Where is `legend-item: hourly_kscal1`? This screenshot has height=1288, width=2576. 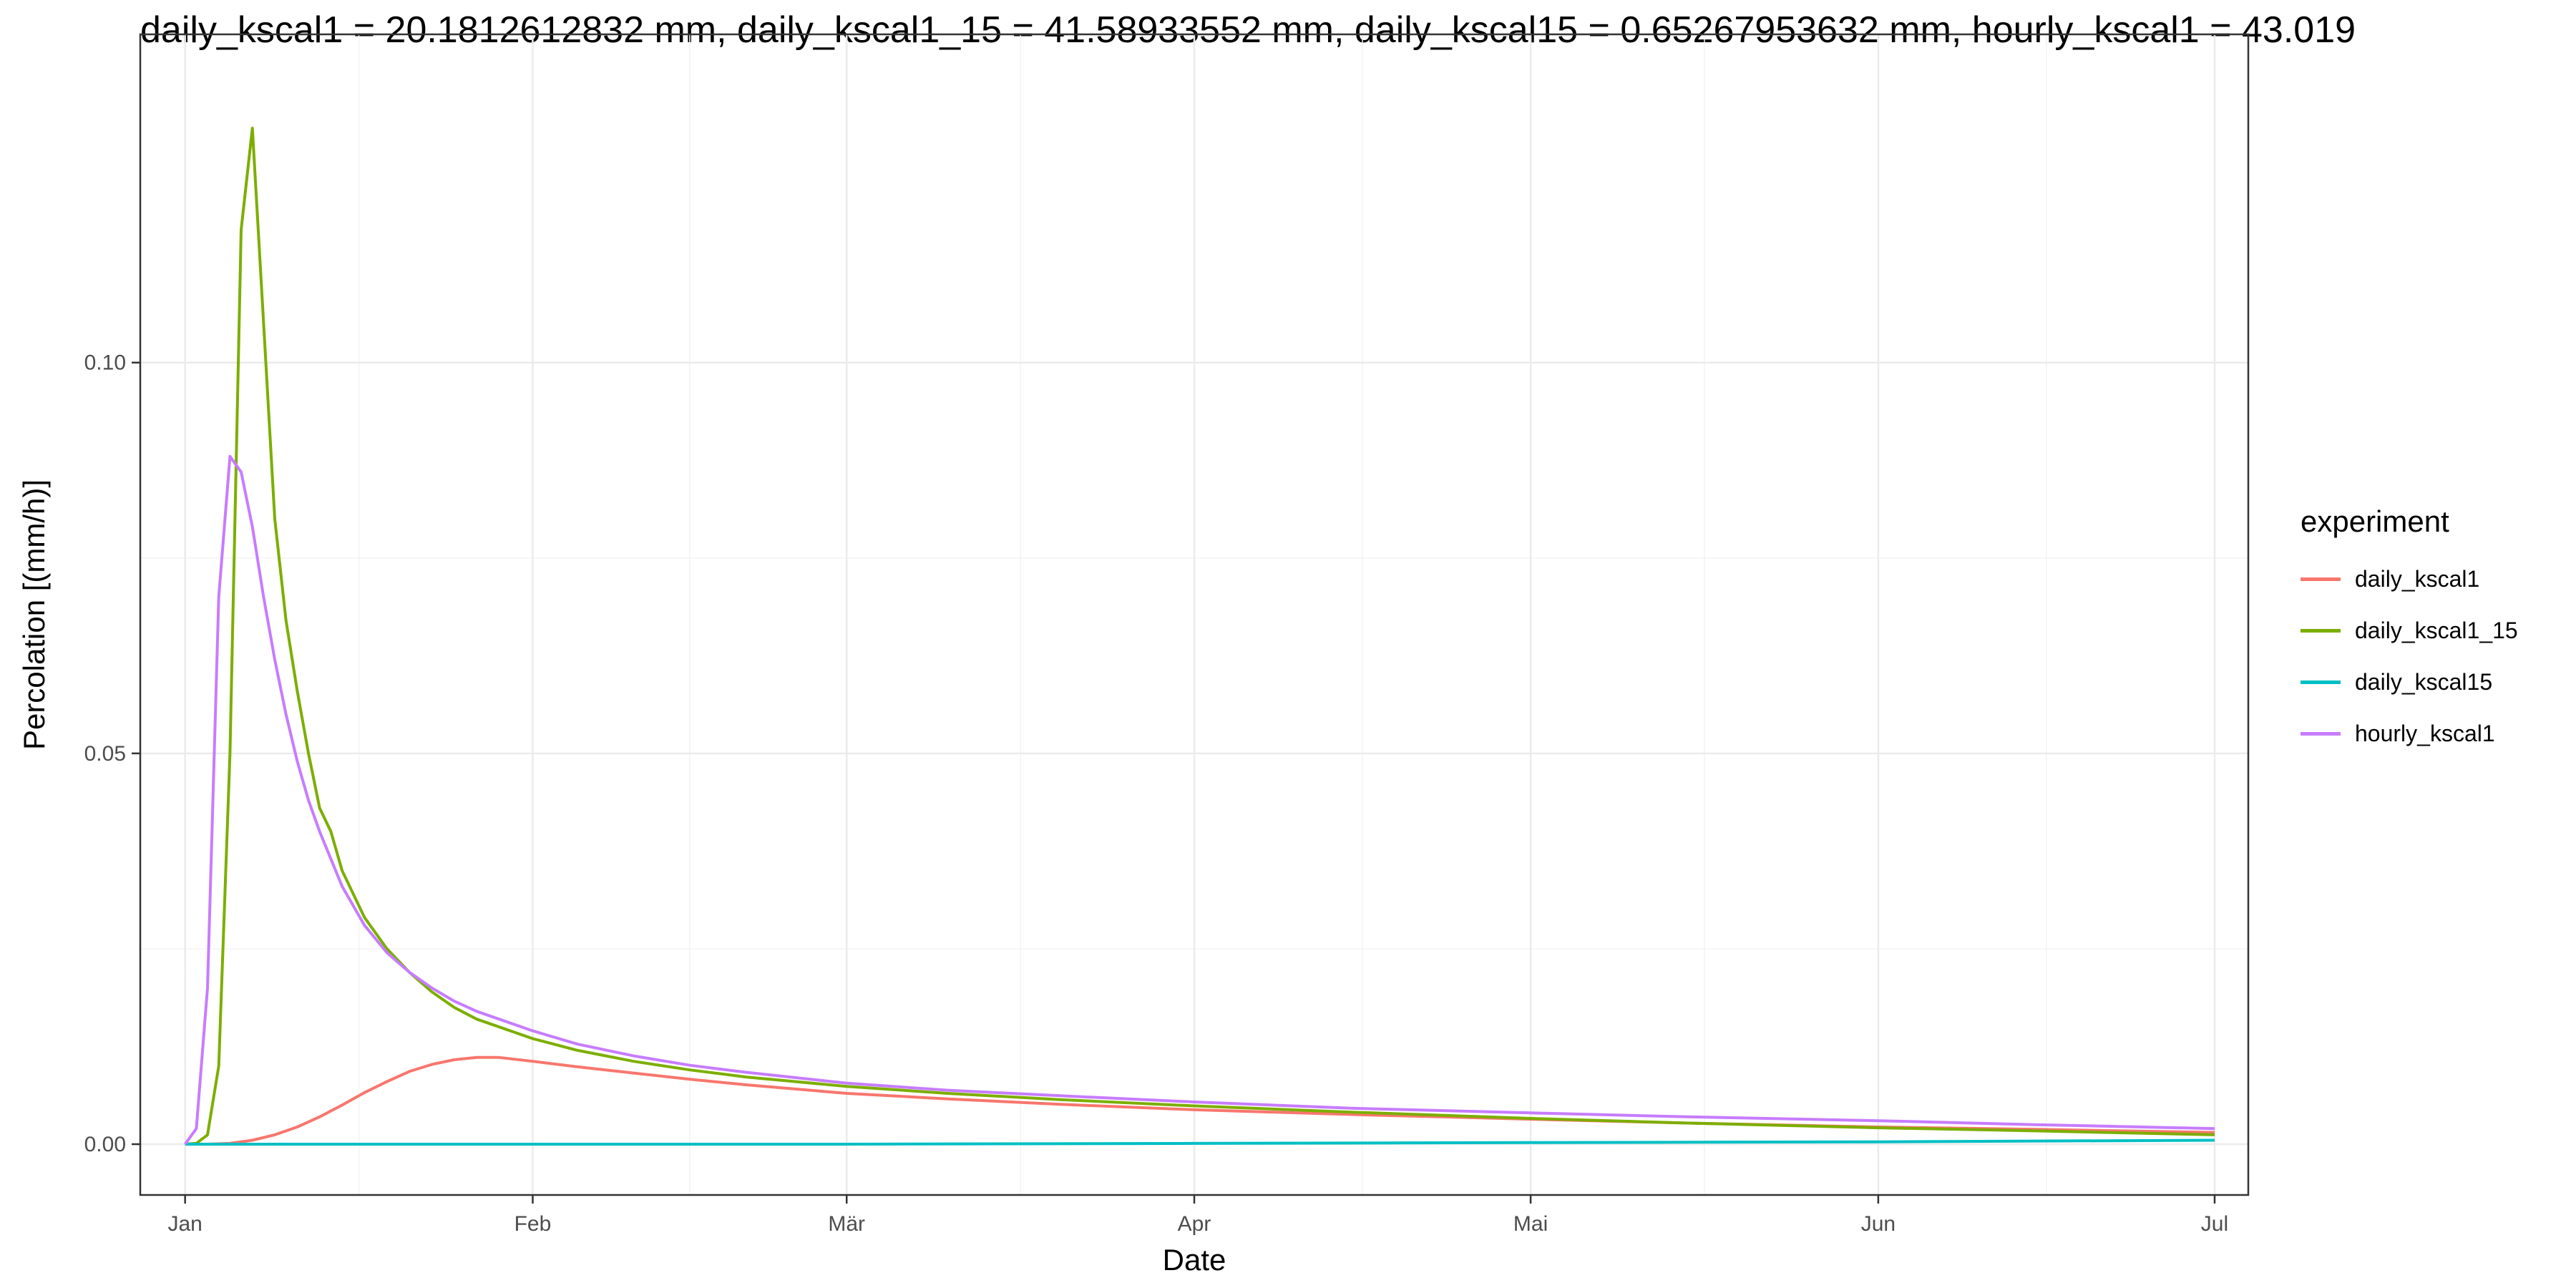 legend-item: hourly_kscal1 is located at coordinates (2409, 733).